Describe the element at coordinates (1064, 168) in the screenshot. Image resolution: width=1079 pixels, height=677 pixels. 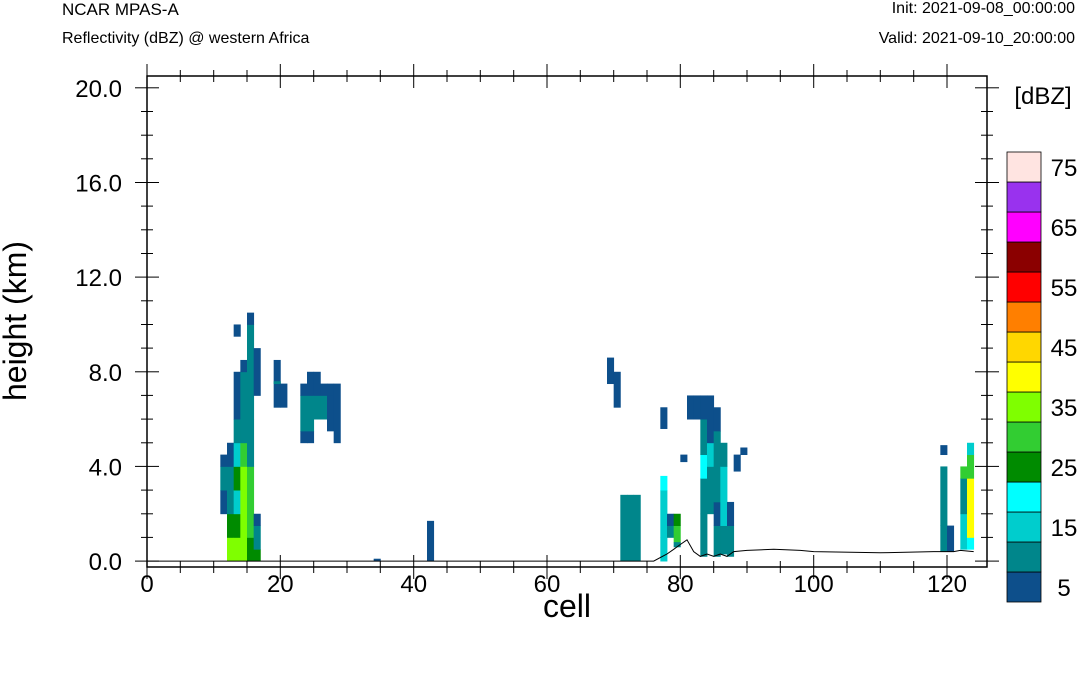
I see `colorbar-label: 75` at that location.